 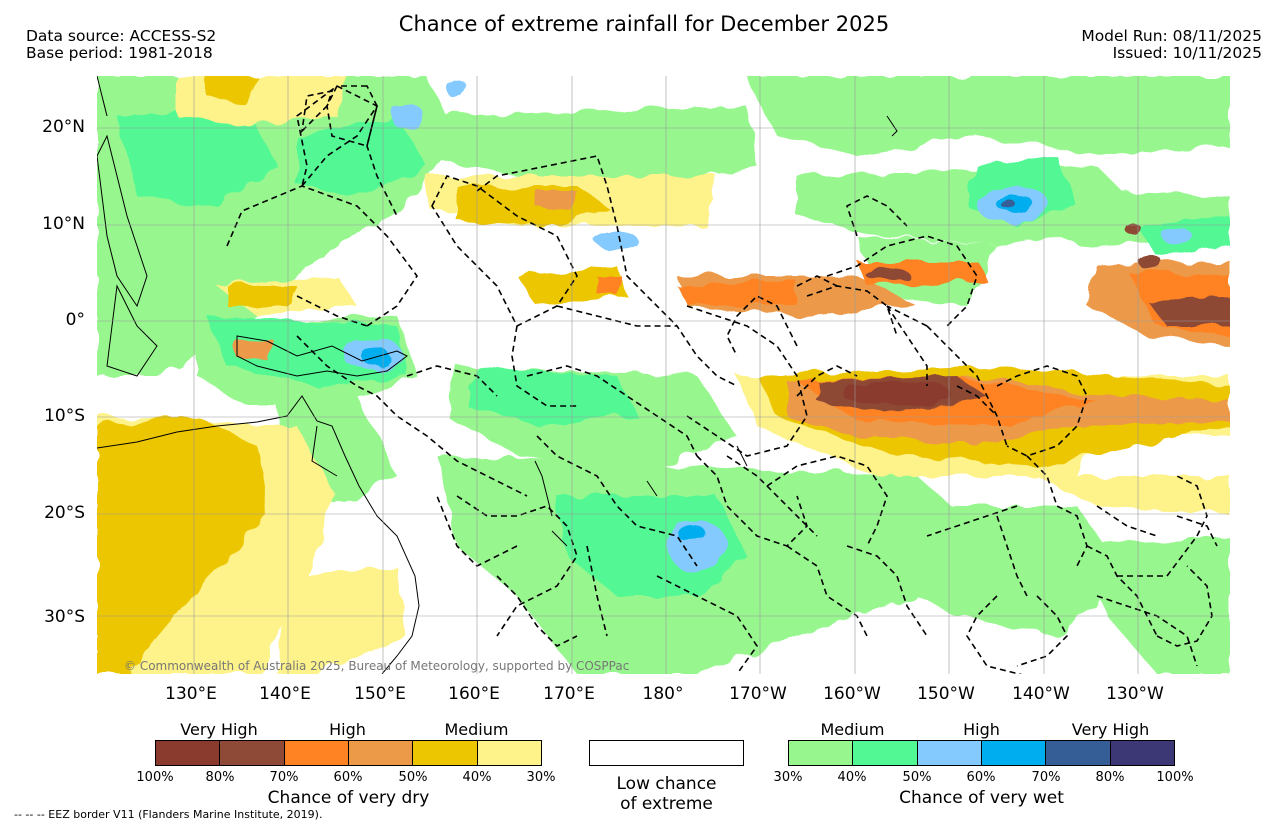 I want to click on lon-label-150w: 150°W, so click(x=946, y=694).